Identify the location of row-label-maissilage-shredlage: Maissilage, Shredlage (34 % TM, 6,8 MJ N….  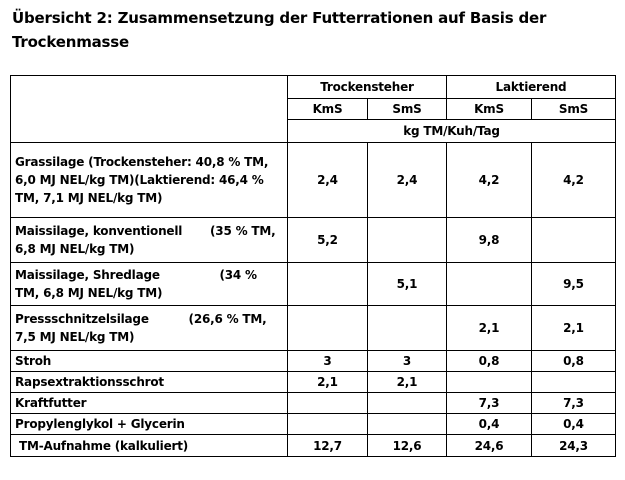
(149, 284).